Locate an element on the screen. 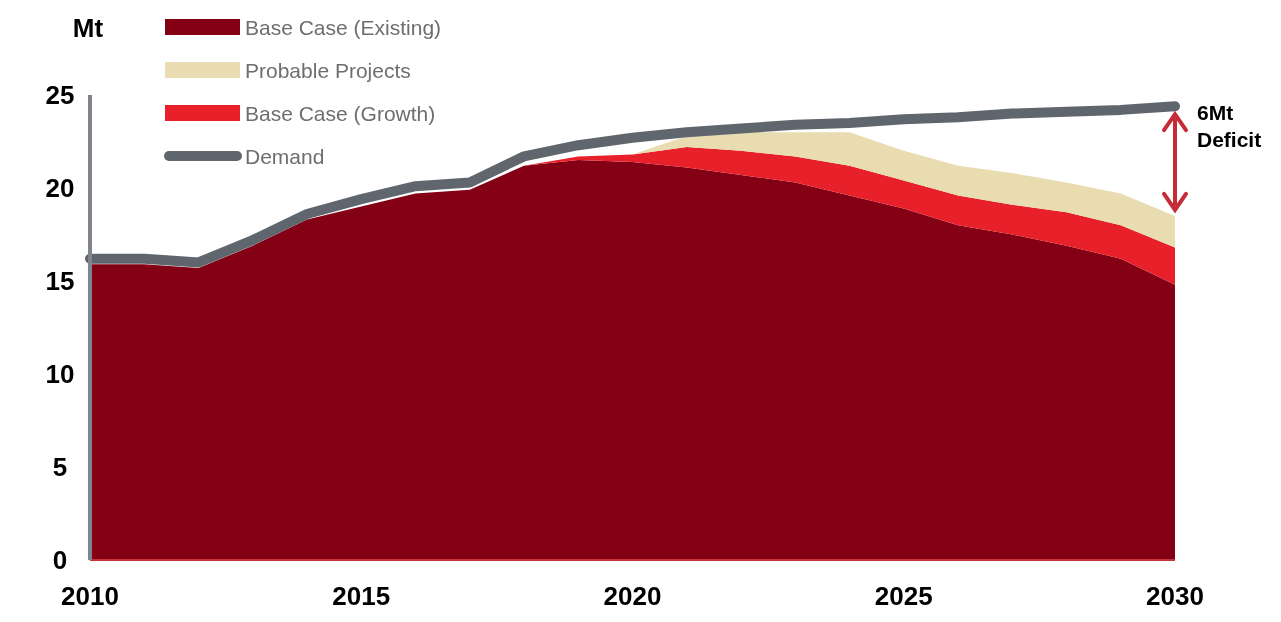 This screenshot has height=622, width=1281. x-tick-label: 2020 is located at coordinates (632, 596).